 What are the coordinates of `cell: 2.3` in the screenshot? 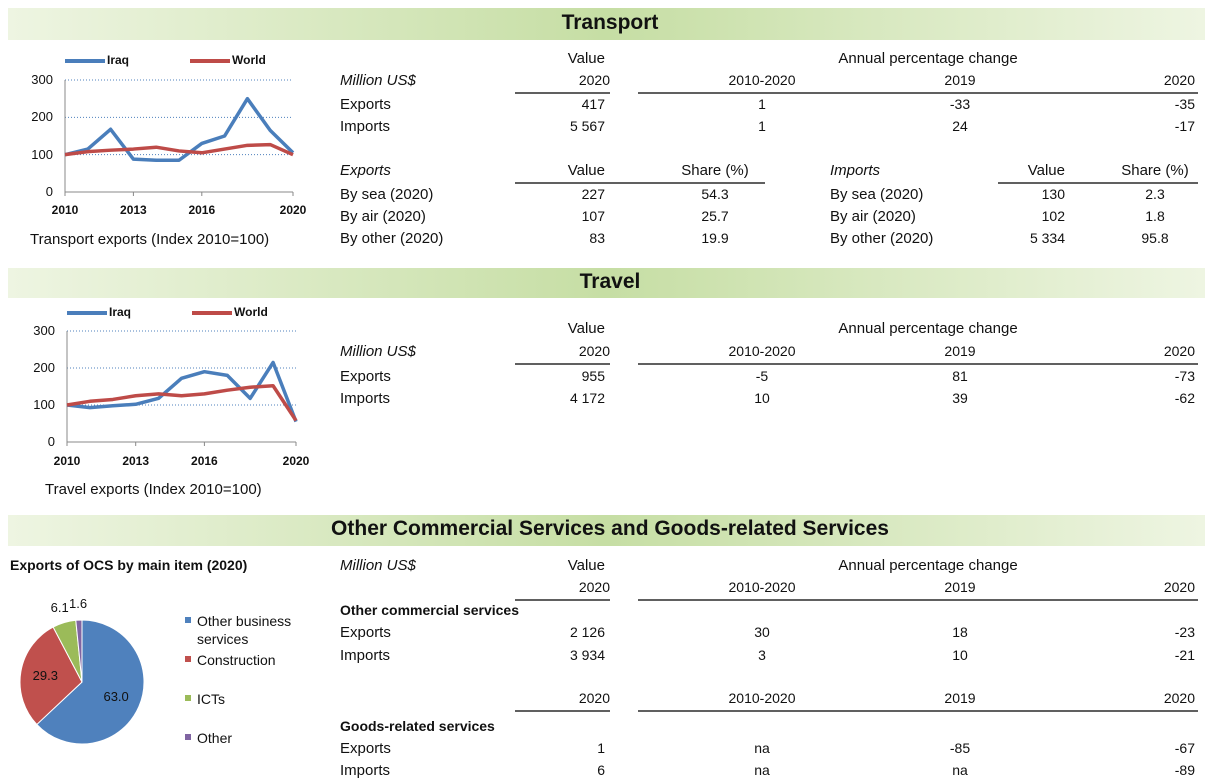 It's located at (1155, 194).